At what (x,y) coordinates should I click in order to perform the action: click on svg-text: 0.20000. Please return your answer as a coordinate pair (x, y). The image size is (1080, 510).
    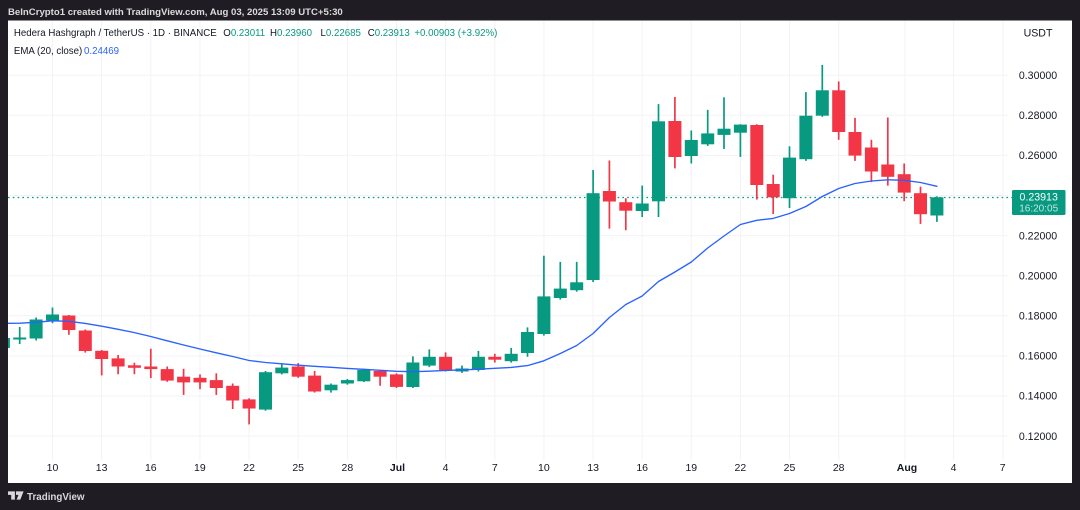
    Looking at the image, I should click on (1038, 276).